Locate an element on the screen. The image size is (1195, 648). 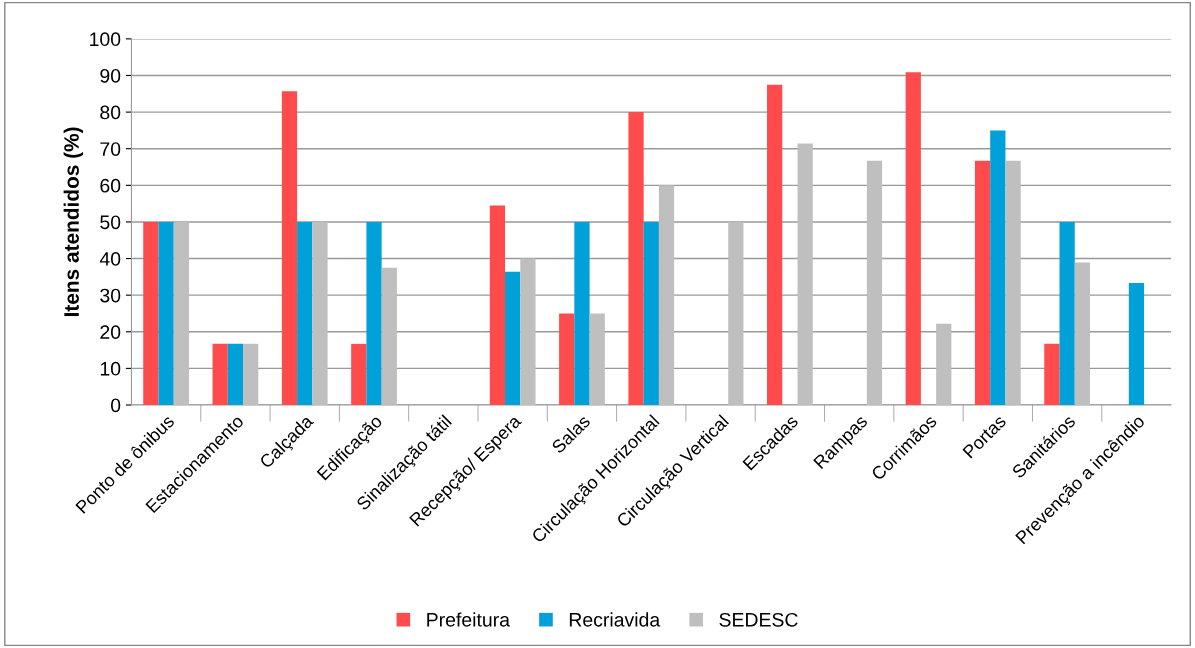
y-tick-label: 10 is located at coordinates (110, 368).